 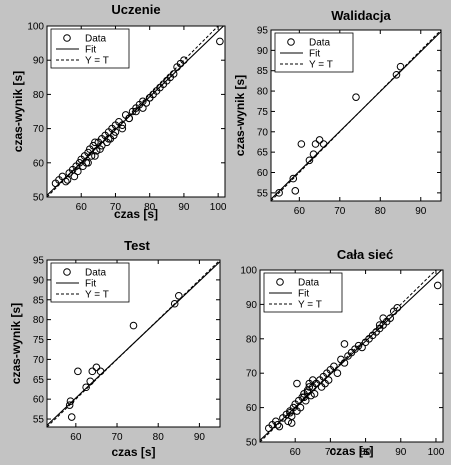 I want to click on y-tick-label: 95, so click(x=263, y=31).